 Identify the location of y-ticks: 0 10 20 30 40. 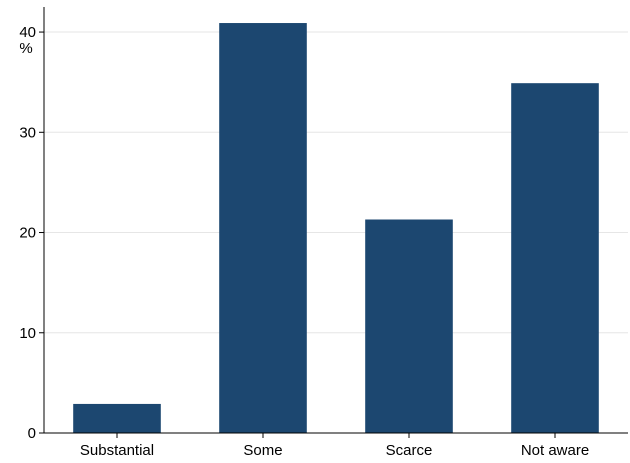
(31, 233).